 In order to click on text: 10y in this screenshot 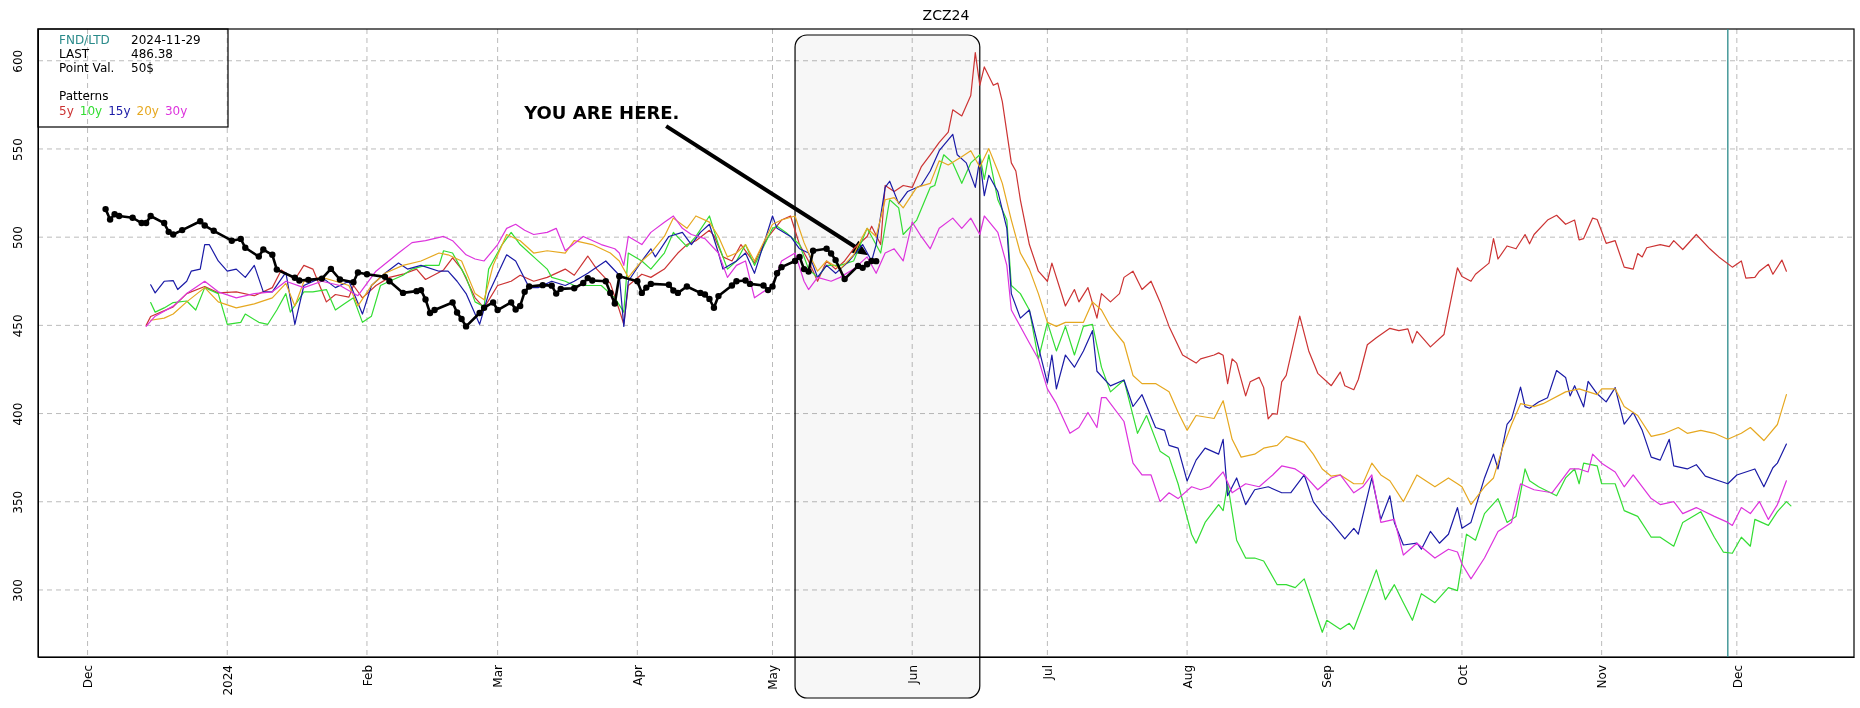, I will do `click(91, 111)`.